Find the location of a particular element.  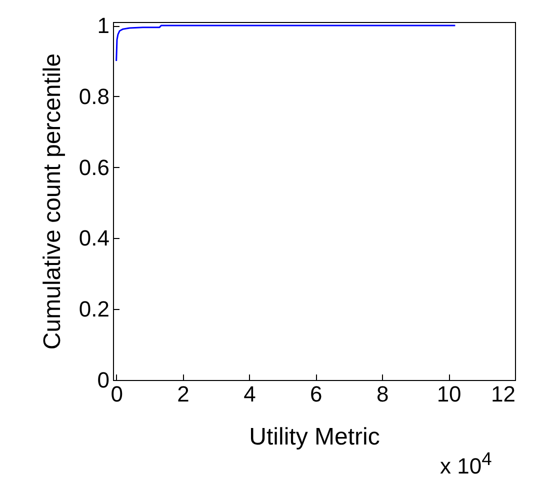

y-tick-label: 0.6 is located at coordinates (94, 167).